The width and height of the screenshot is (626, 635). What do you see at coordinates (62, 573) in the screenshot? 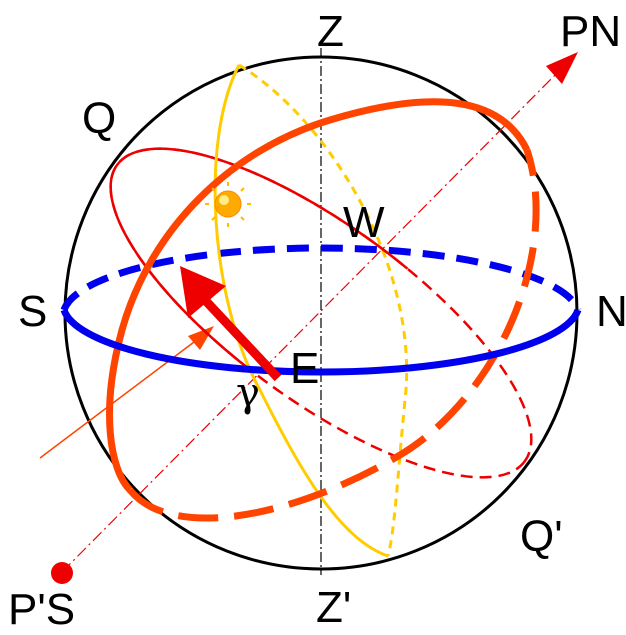
I see `pole-dot-icon` at bounding box center [62, 573].